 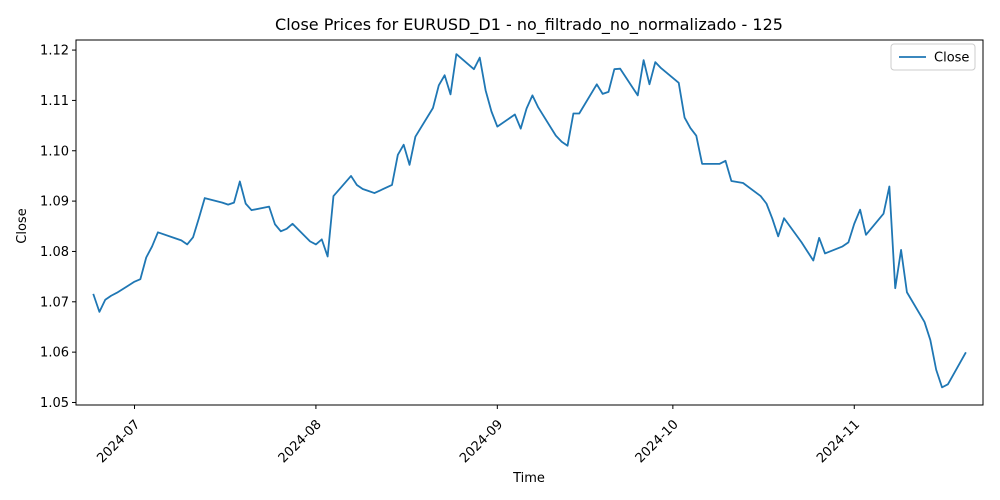 What do you see at coordinates (528, 478) in the screenshot?
I see `x-axis-label: Time` at bounding box center [528, 478].